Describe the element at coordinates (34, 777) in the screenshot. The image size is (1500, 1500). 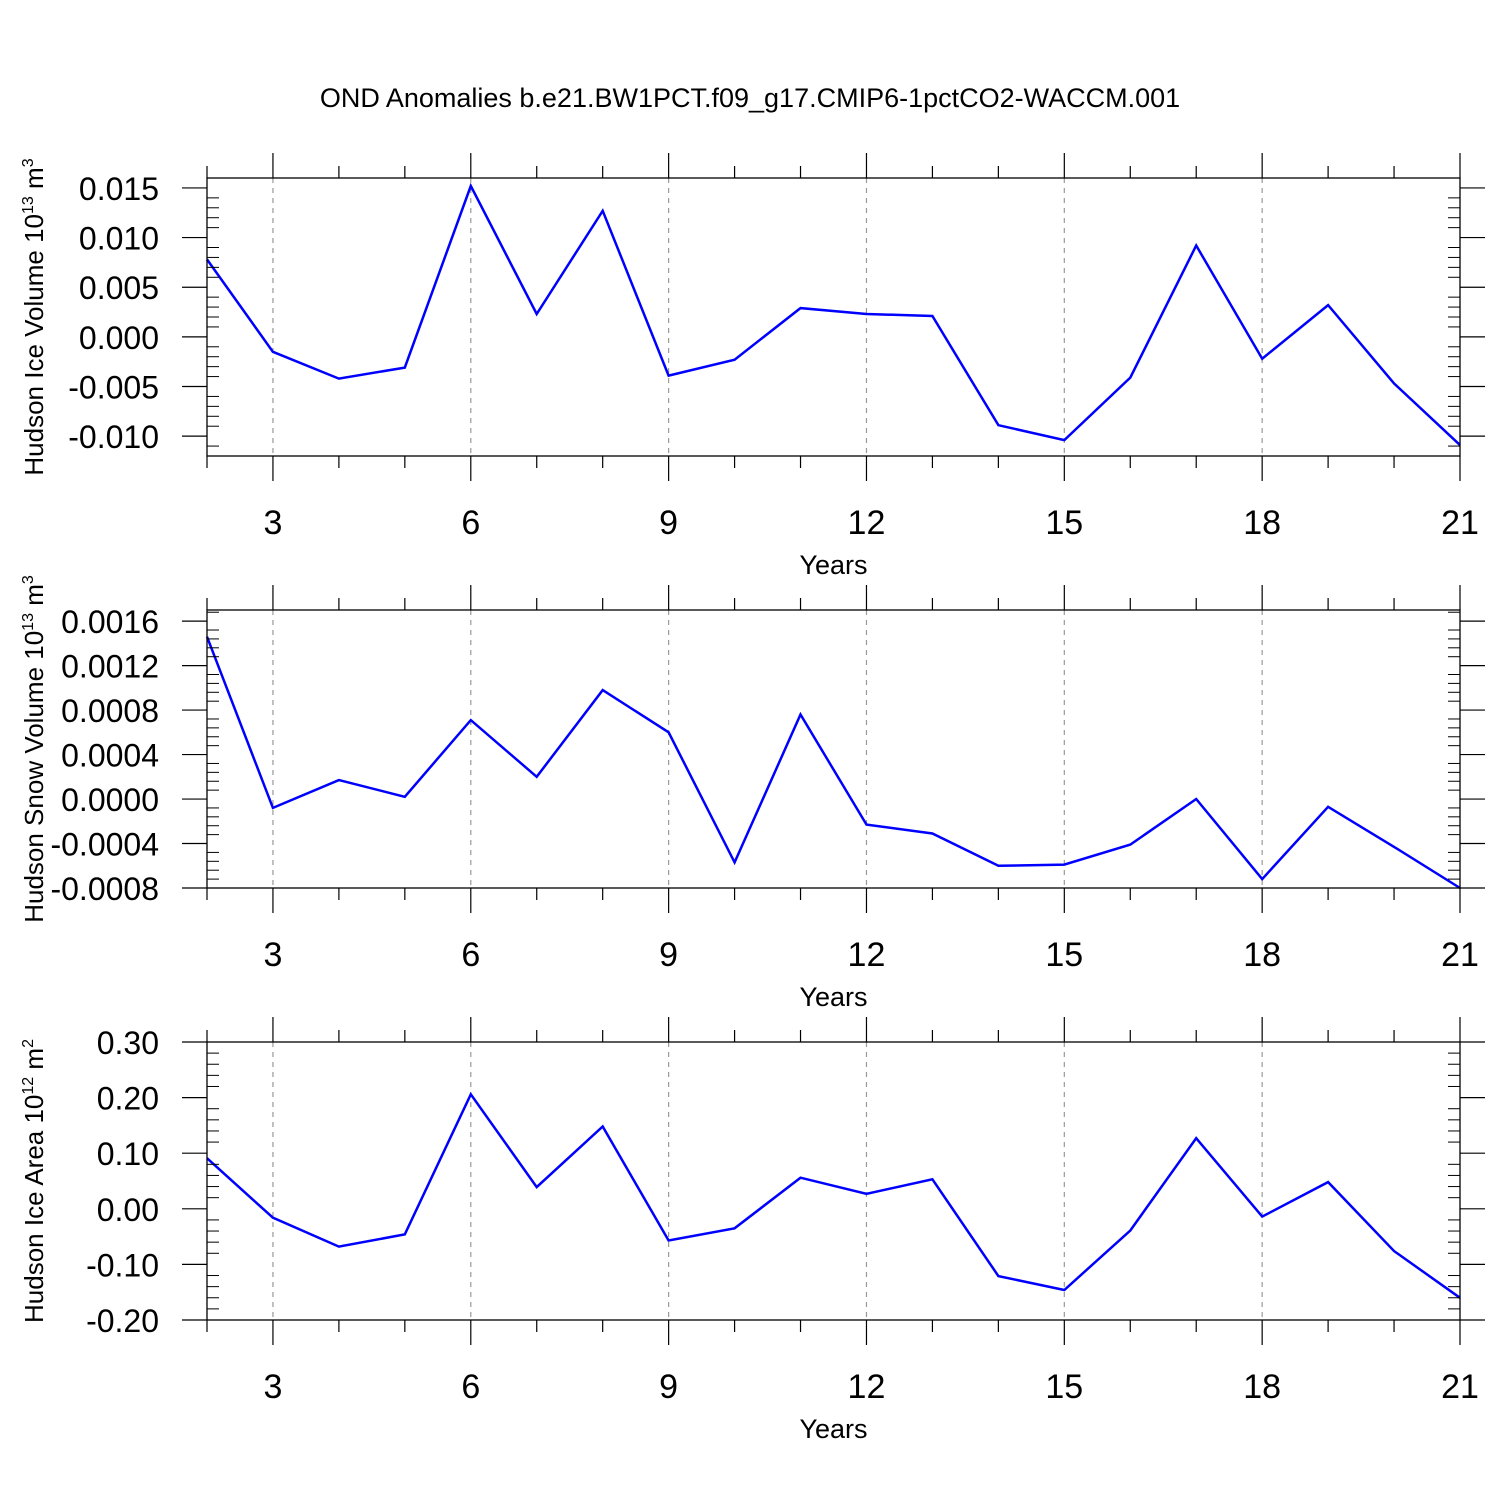
I see `y-axis-label-text: Hudson Snow Volume 10` at that location.